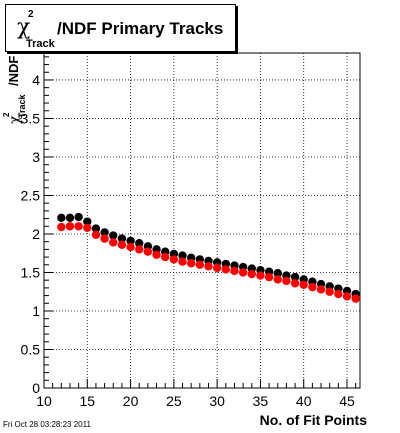  What do you see at coordinates (217, 401) in the screenshot?
I see `x-tick-label: 30` at bounding box center [217, 401].